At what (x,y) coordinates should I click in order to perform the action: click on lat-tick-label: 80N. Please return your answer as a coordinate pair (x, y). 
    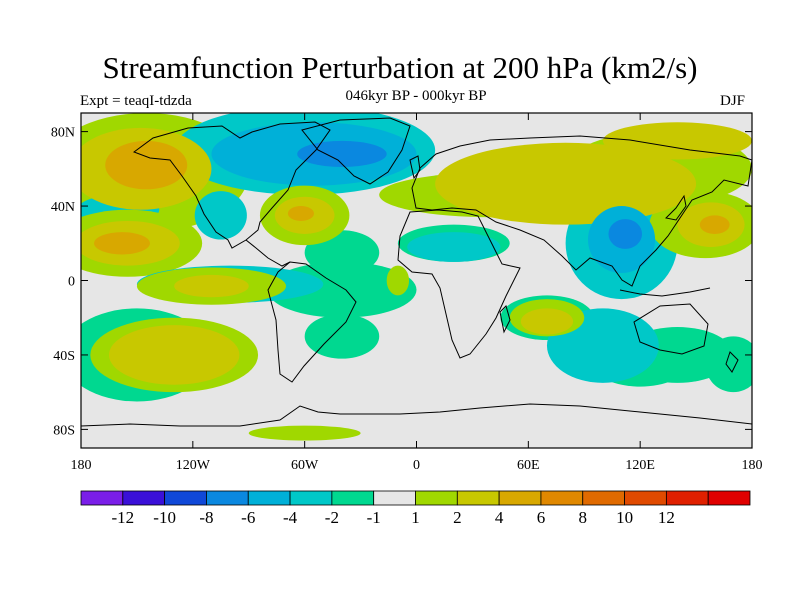
    Looking at the image, I should click on (63, 133).